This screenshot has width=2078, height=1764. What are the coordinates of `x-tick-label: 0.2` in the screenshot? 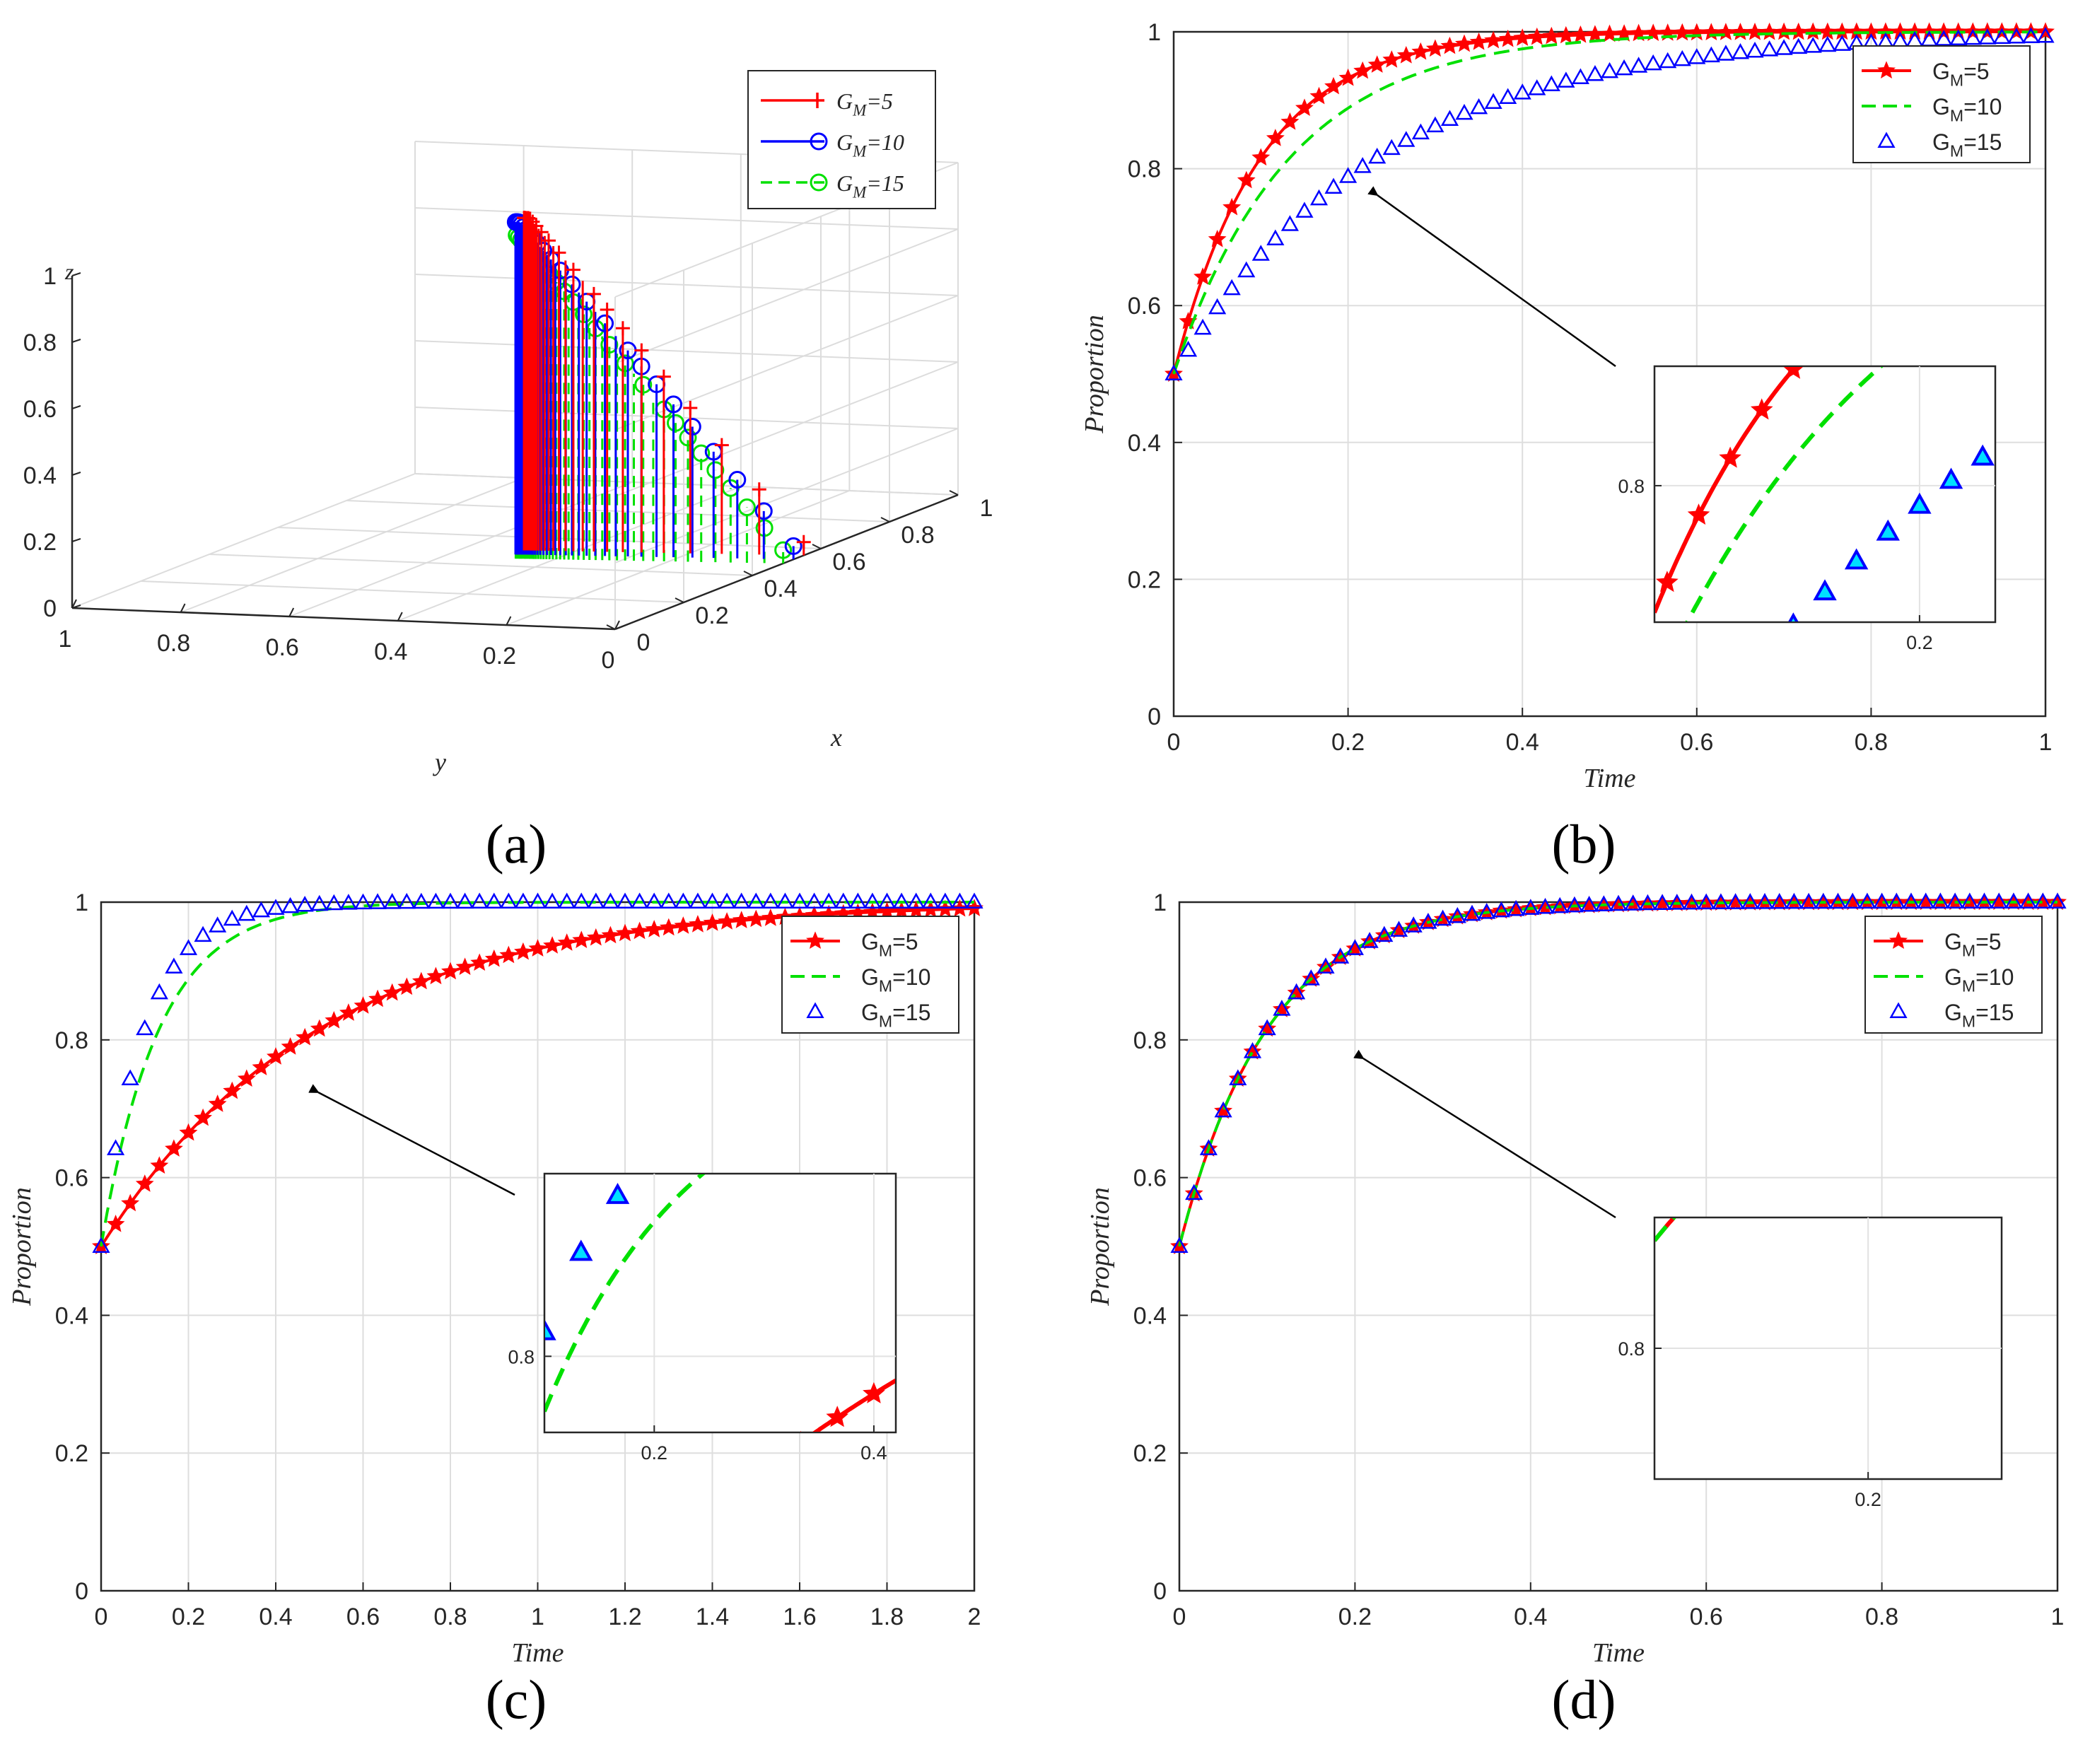 It's located at (1355, 1617).